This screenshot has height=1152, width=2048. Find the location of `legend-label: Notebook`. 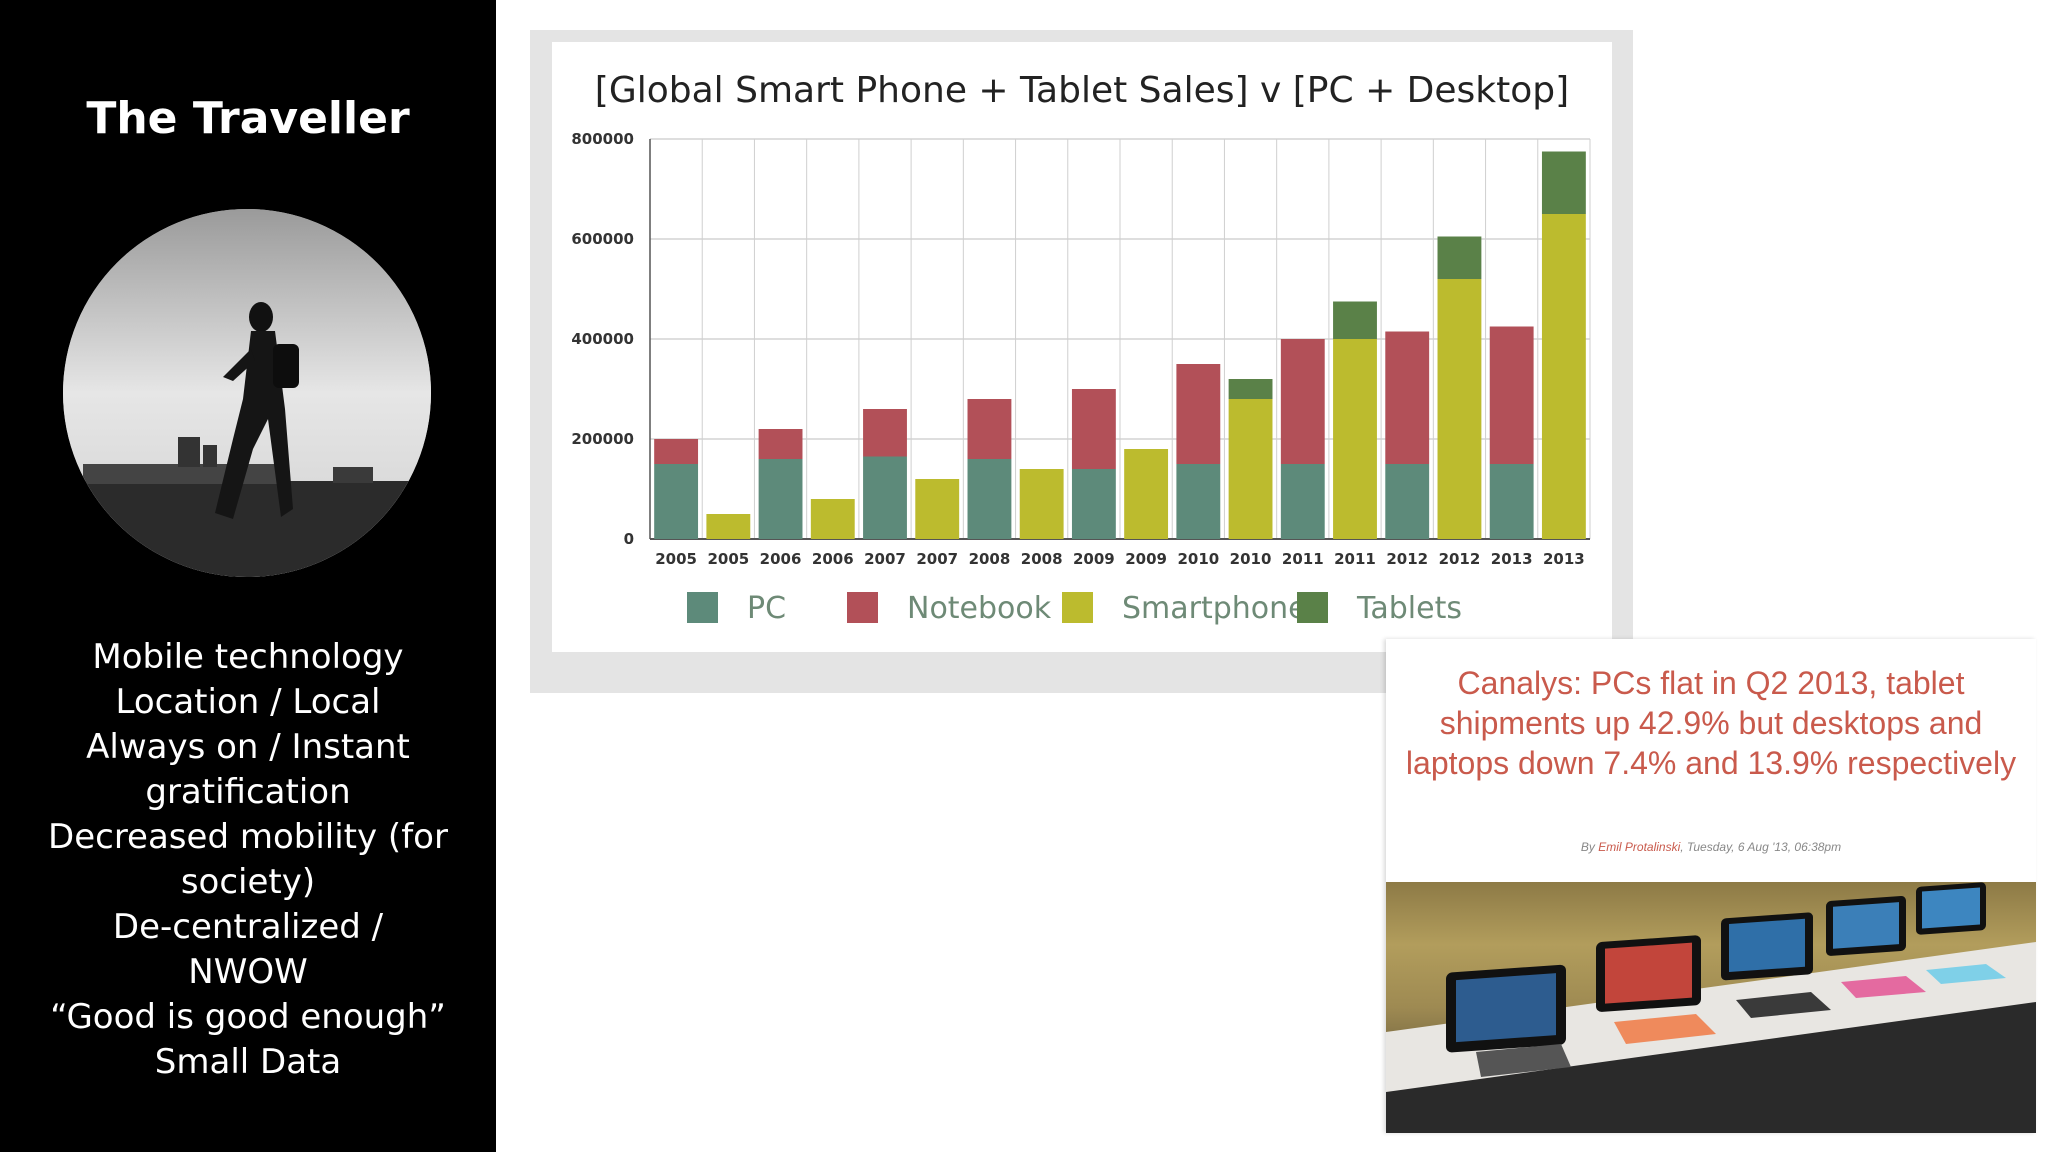

legend-label: Notebook is located at coordinates (979, 608).